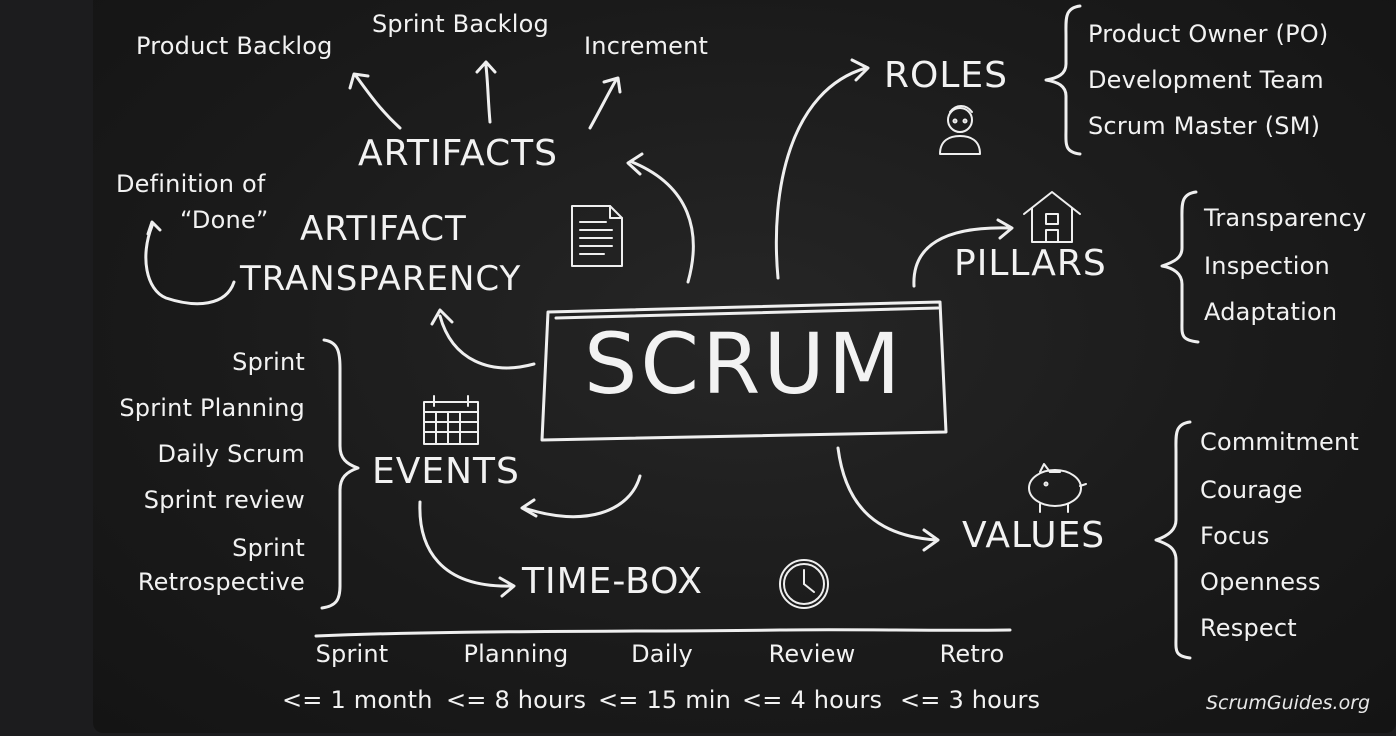  I want to click on timebox-label-sprint: Sprint, so click(352, 654).